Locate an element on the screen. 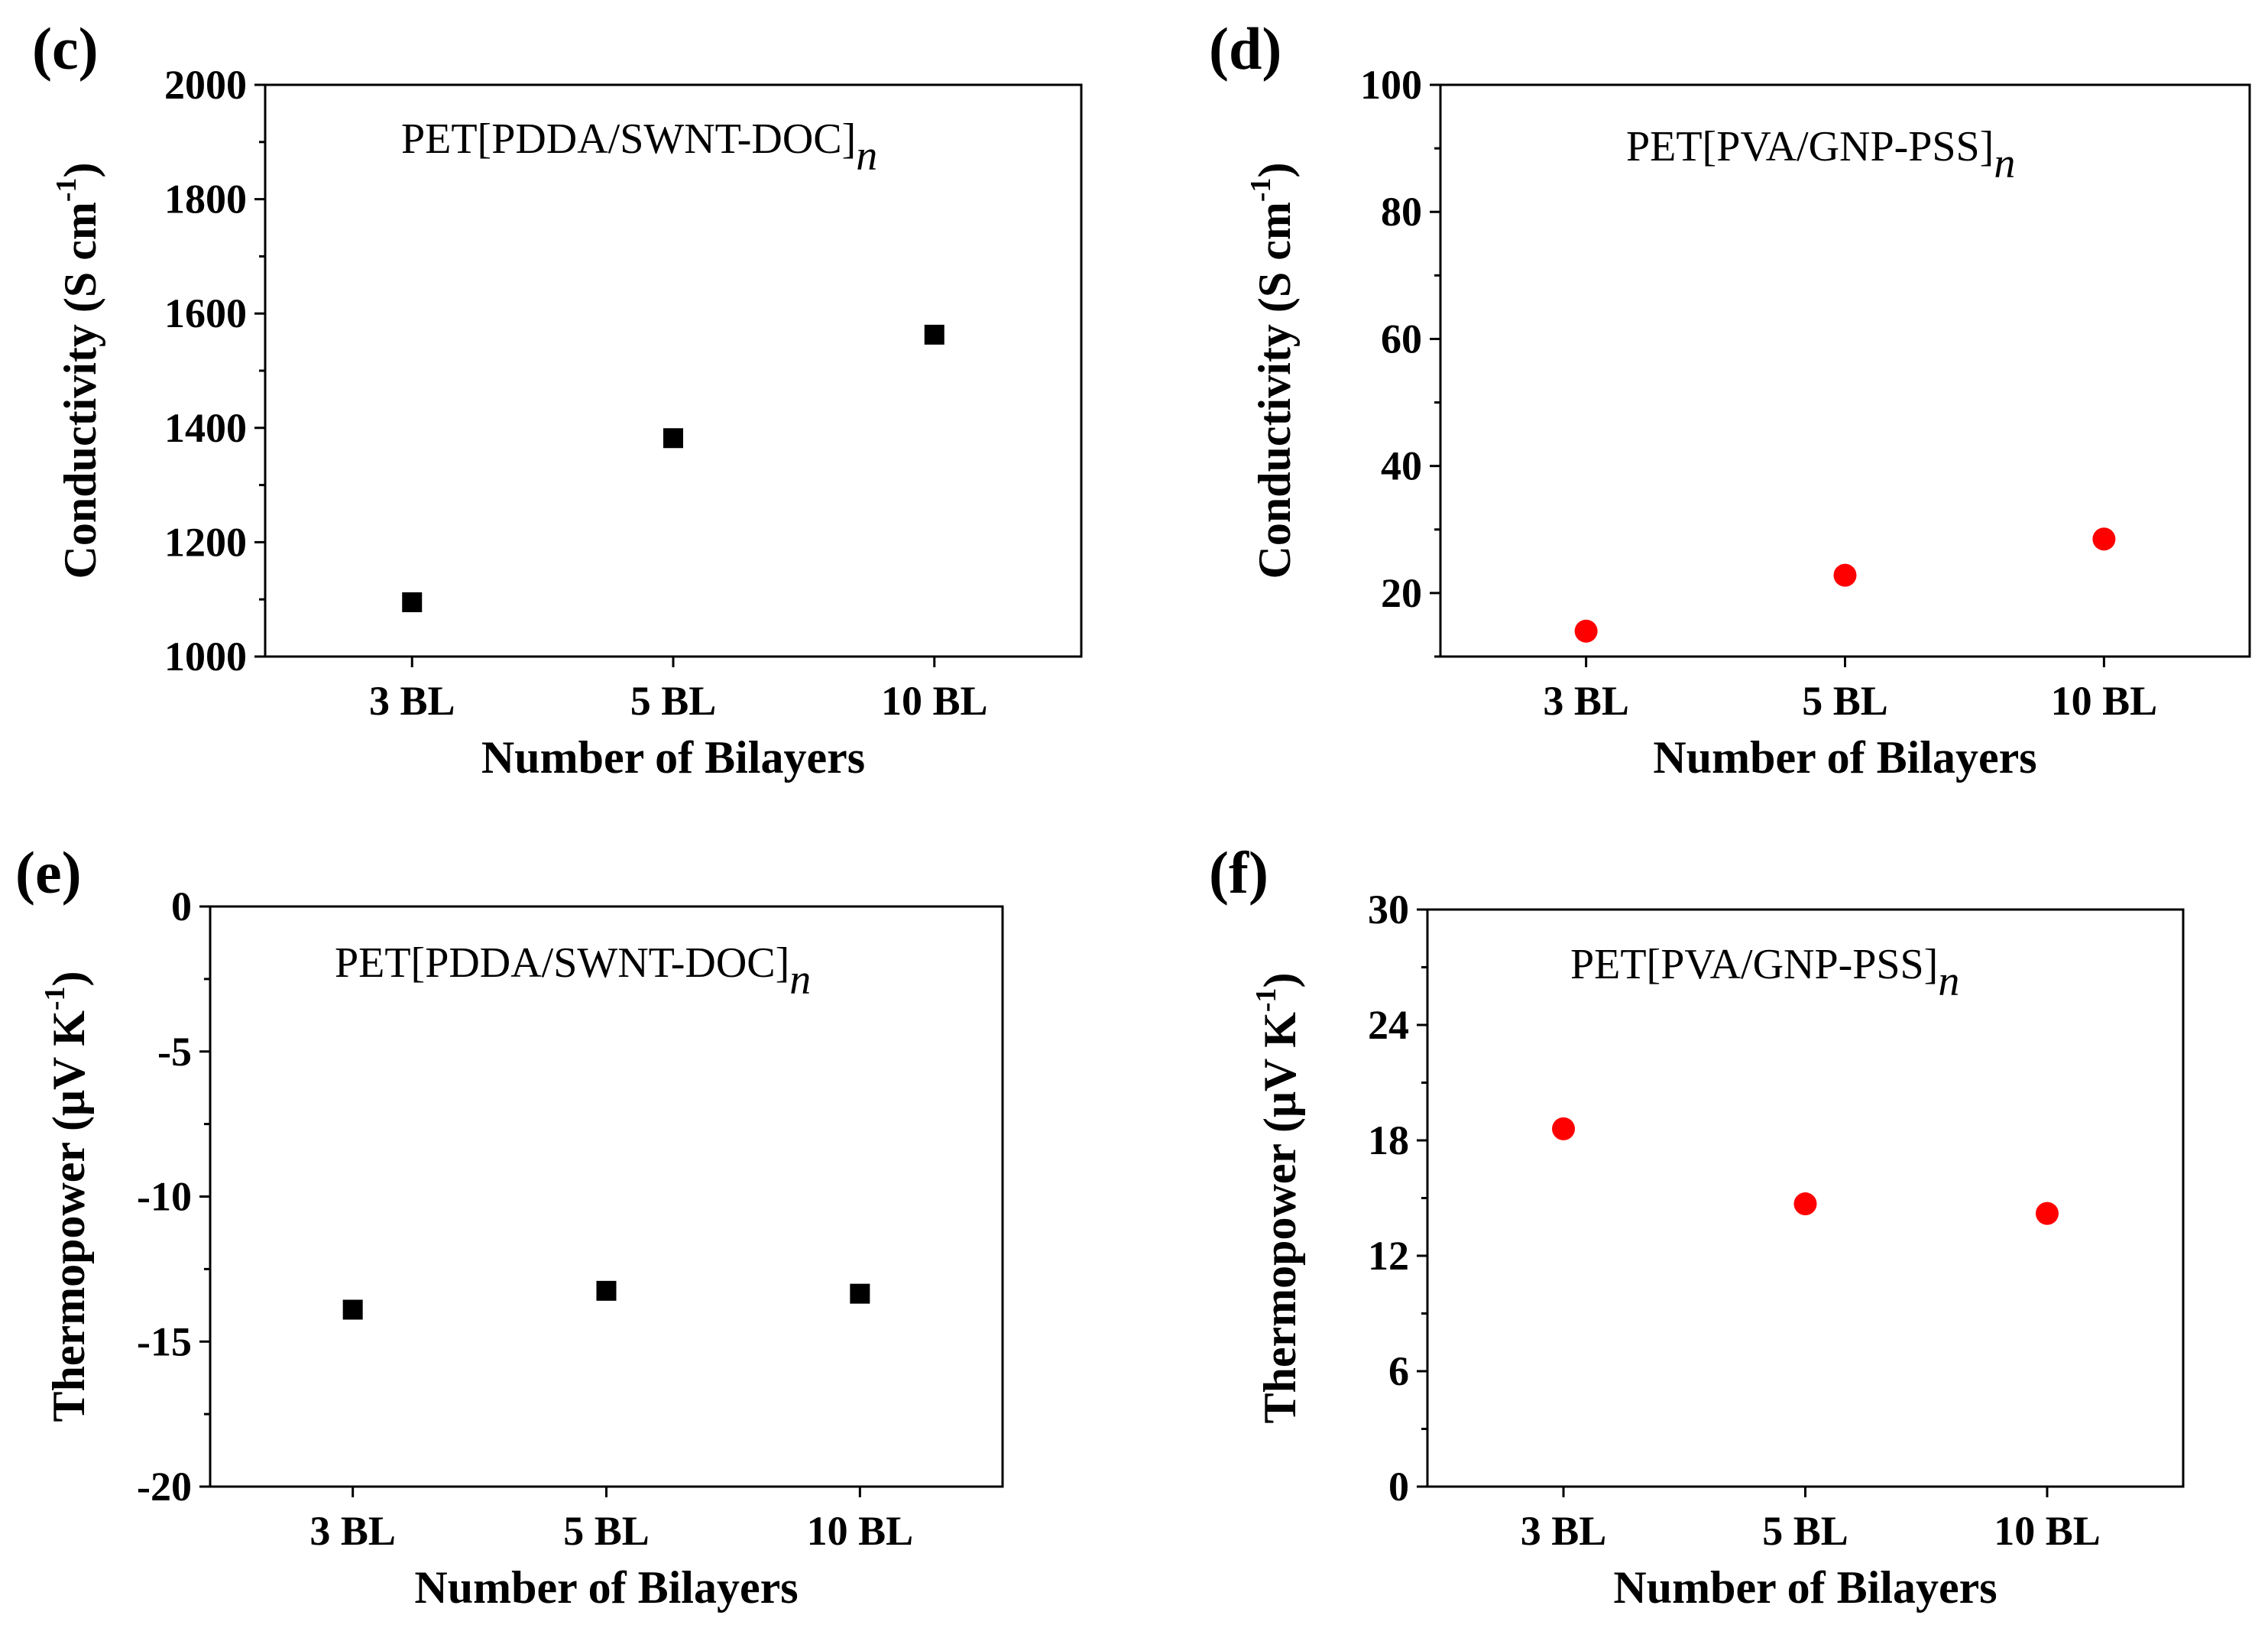 The width and height of the screenshot is (2268, 1628). panel-label: (e) is located at coordinates (49, 873).